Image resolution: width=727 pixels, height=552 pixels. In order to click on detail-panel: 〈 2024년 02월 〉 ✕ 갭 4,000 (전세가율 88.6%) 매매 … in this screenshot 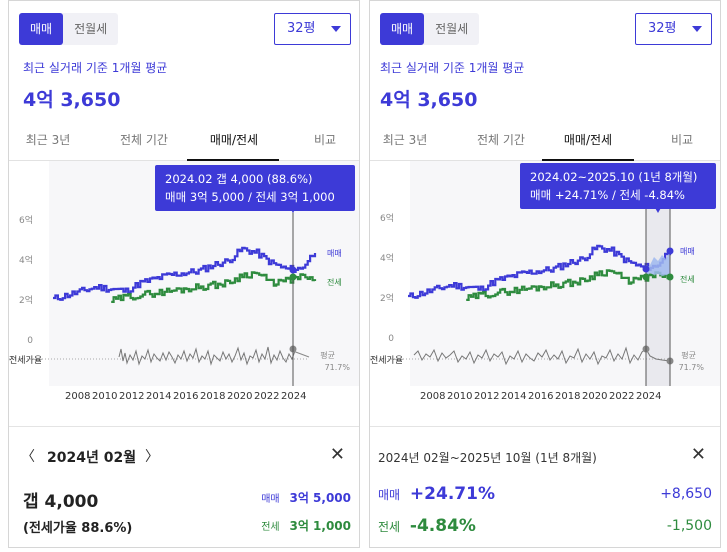, I will do `click(184, 486)`.